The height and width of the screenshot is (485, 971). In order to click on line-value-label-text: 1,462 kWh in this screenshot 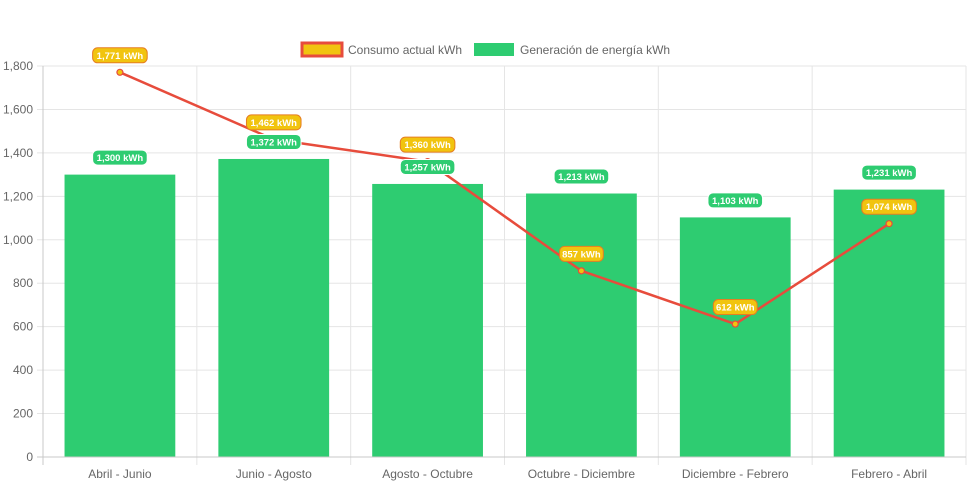, I will do `click(274, 123)`.